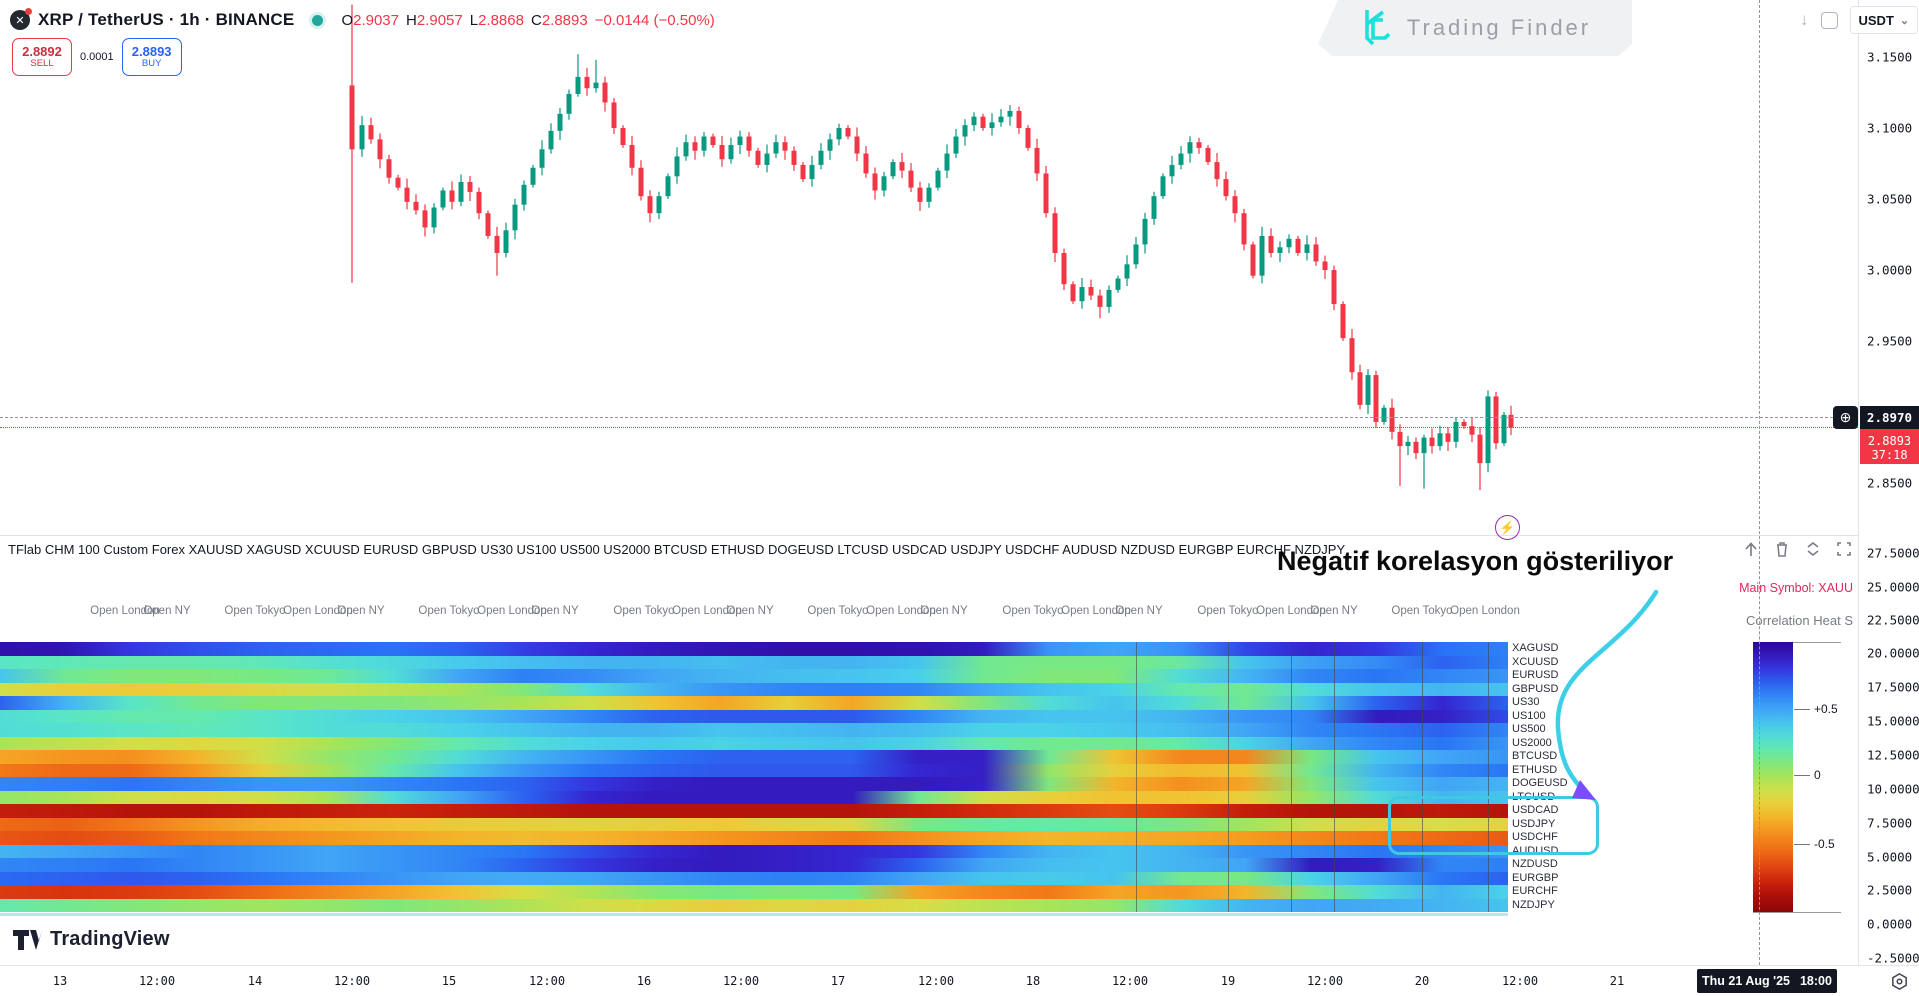 Image resolution: width=1919 pixels, height=996 pixels. Describe the element at coordinates (166, 19) in the screenshot. I see `symbol-title: XRP / TetherUS · 1h · BINANCE` at that location.